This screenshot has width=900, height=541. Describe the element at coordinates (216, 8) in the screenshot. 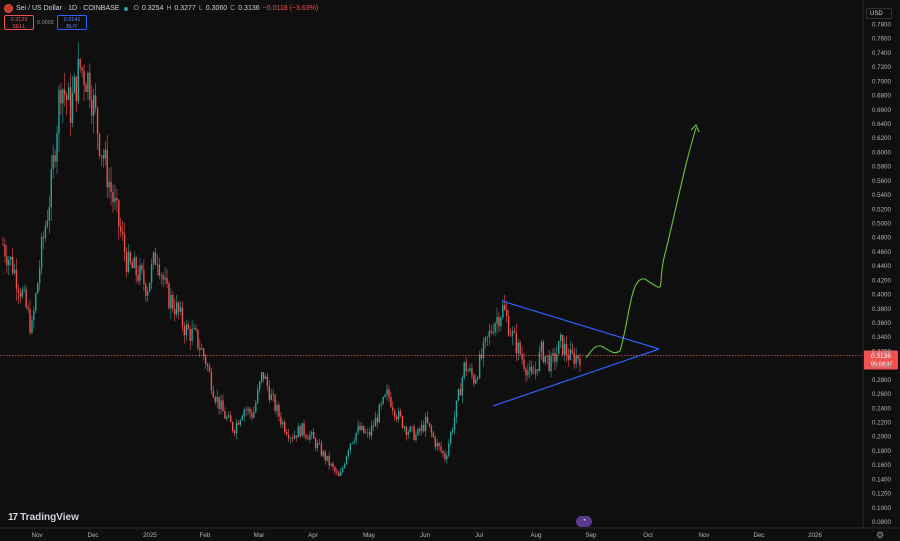

I see `low-value: 0.3060` at that location.